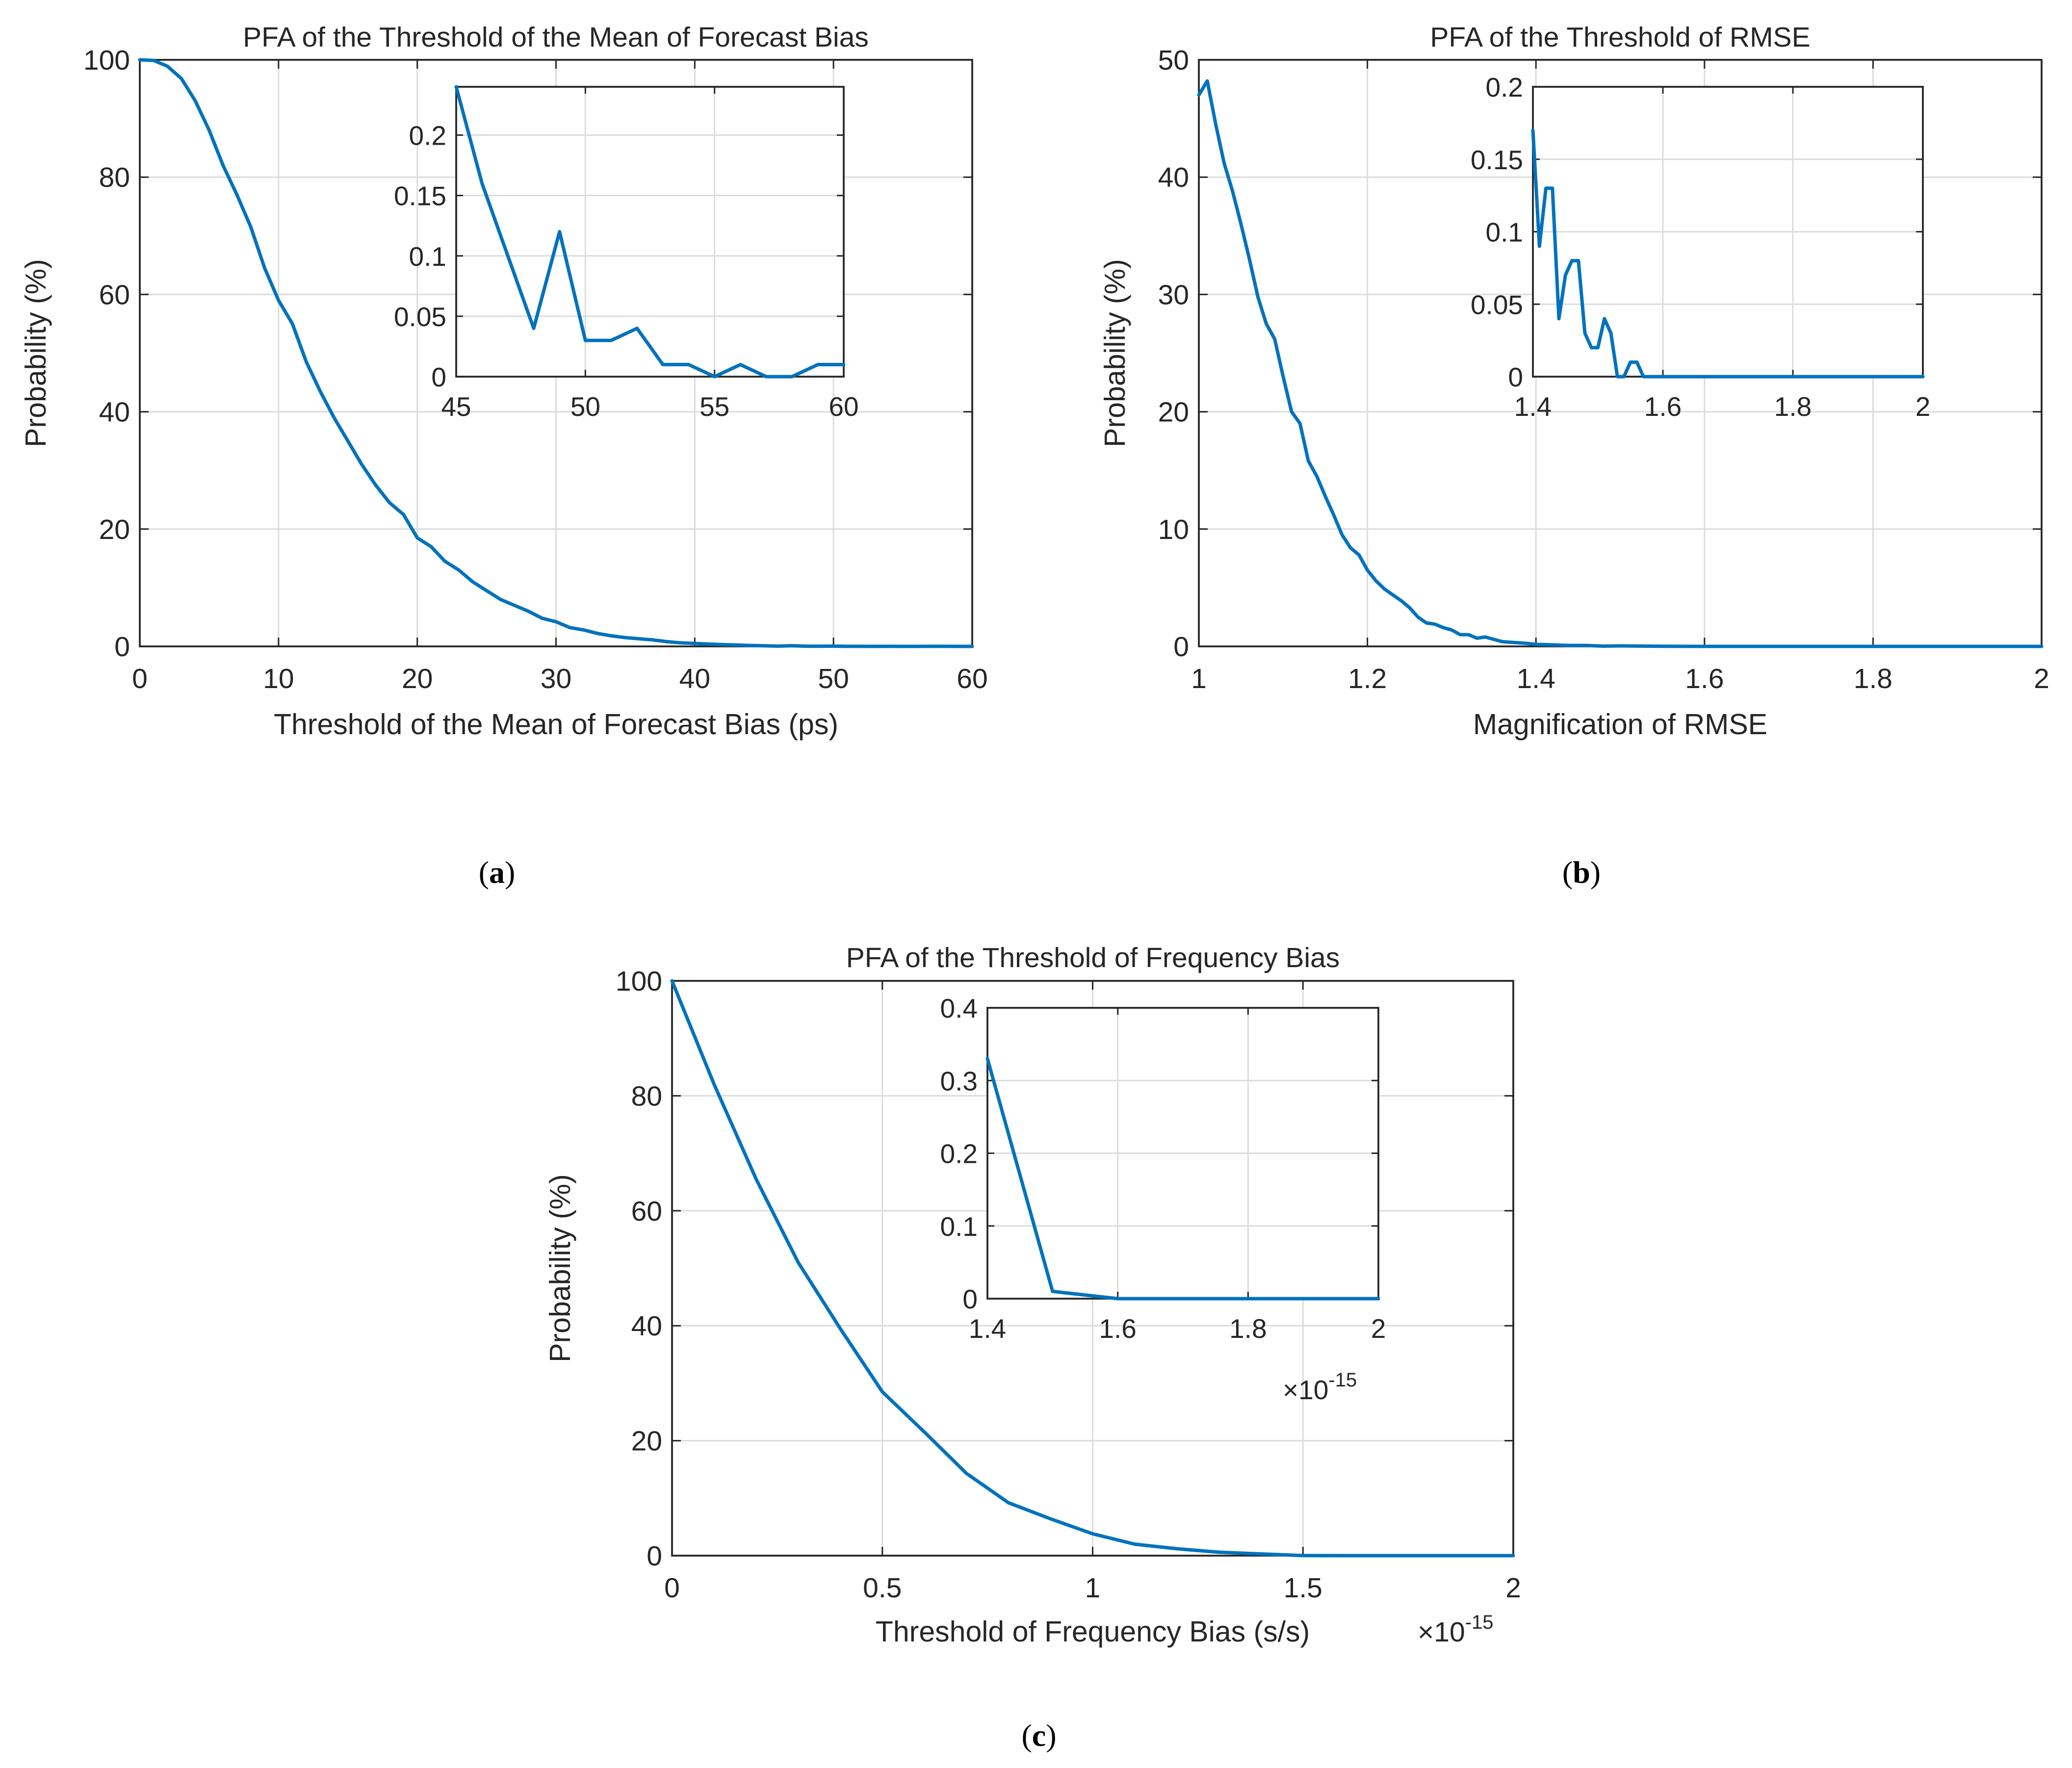  What do you see at coordinates (1441, 1632) in the screenshot?
I see `chart-c-x-exponent-base: ×10` at bounding box center [1441, 1632].